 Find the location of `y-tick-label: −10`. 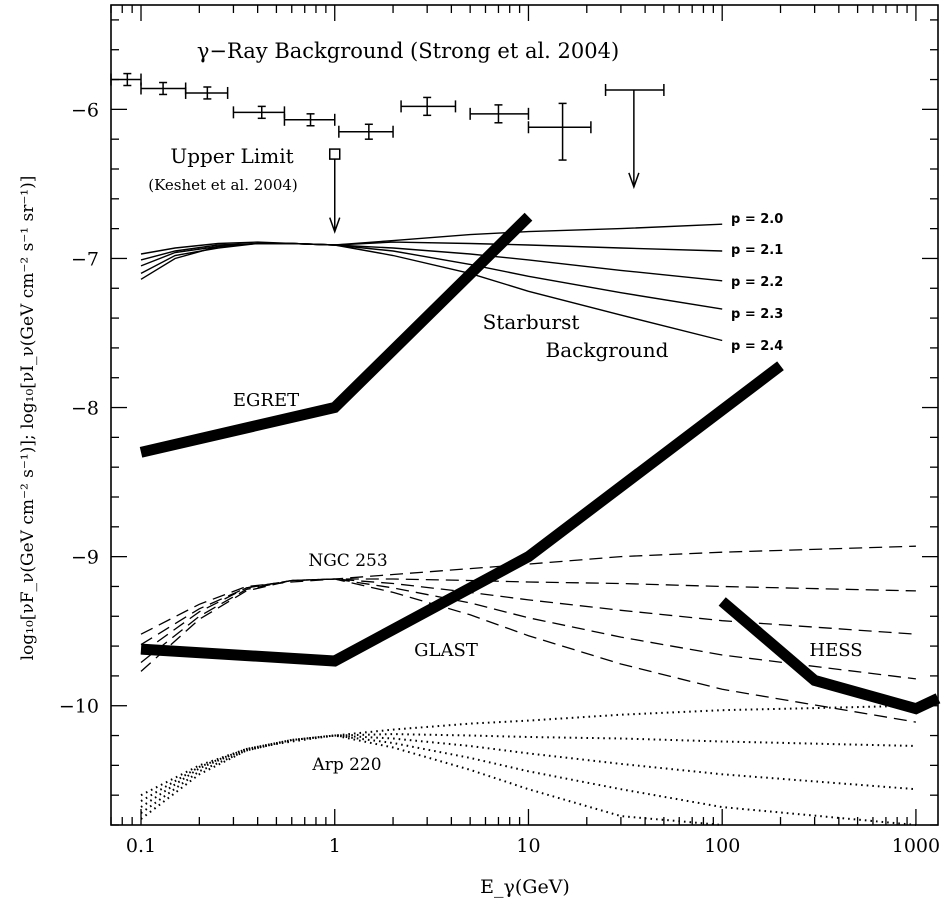

y-tick-label: −10 is located at coordinates (79, 707).